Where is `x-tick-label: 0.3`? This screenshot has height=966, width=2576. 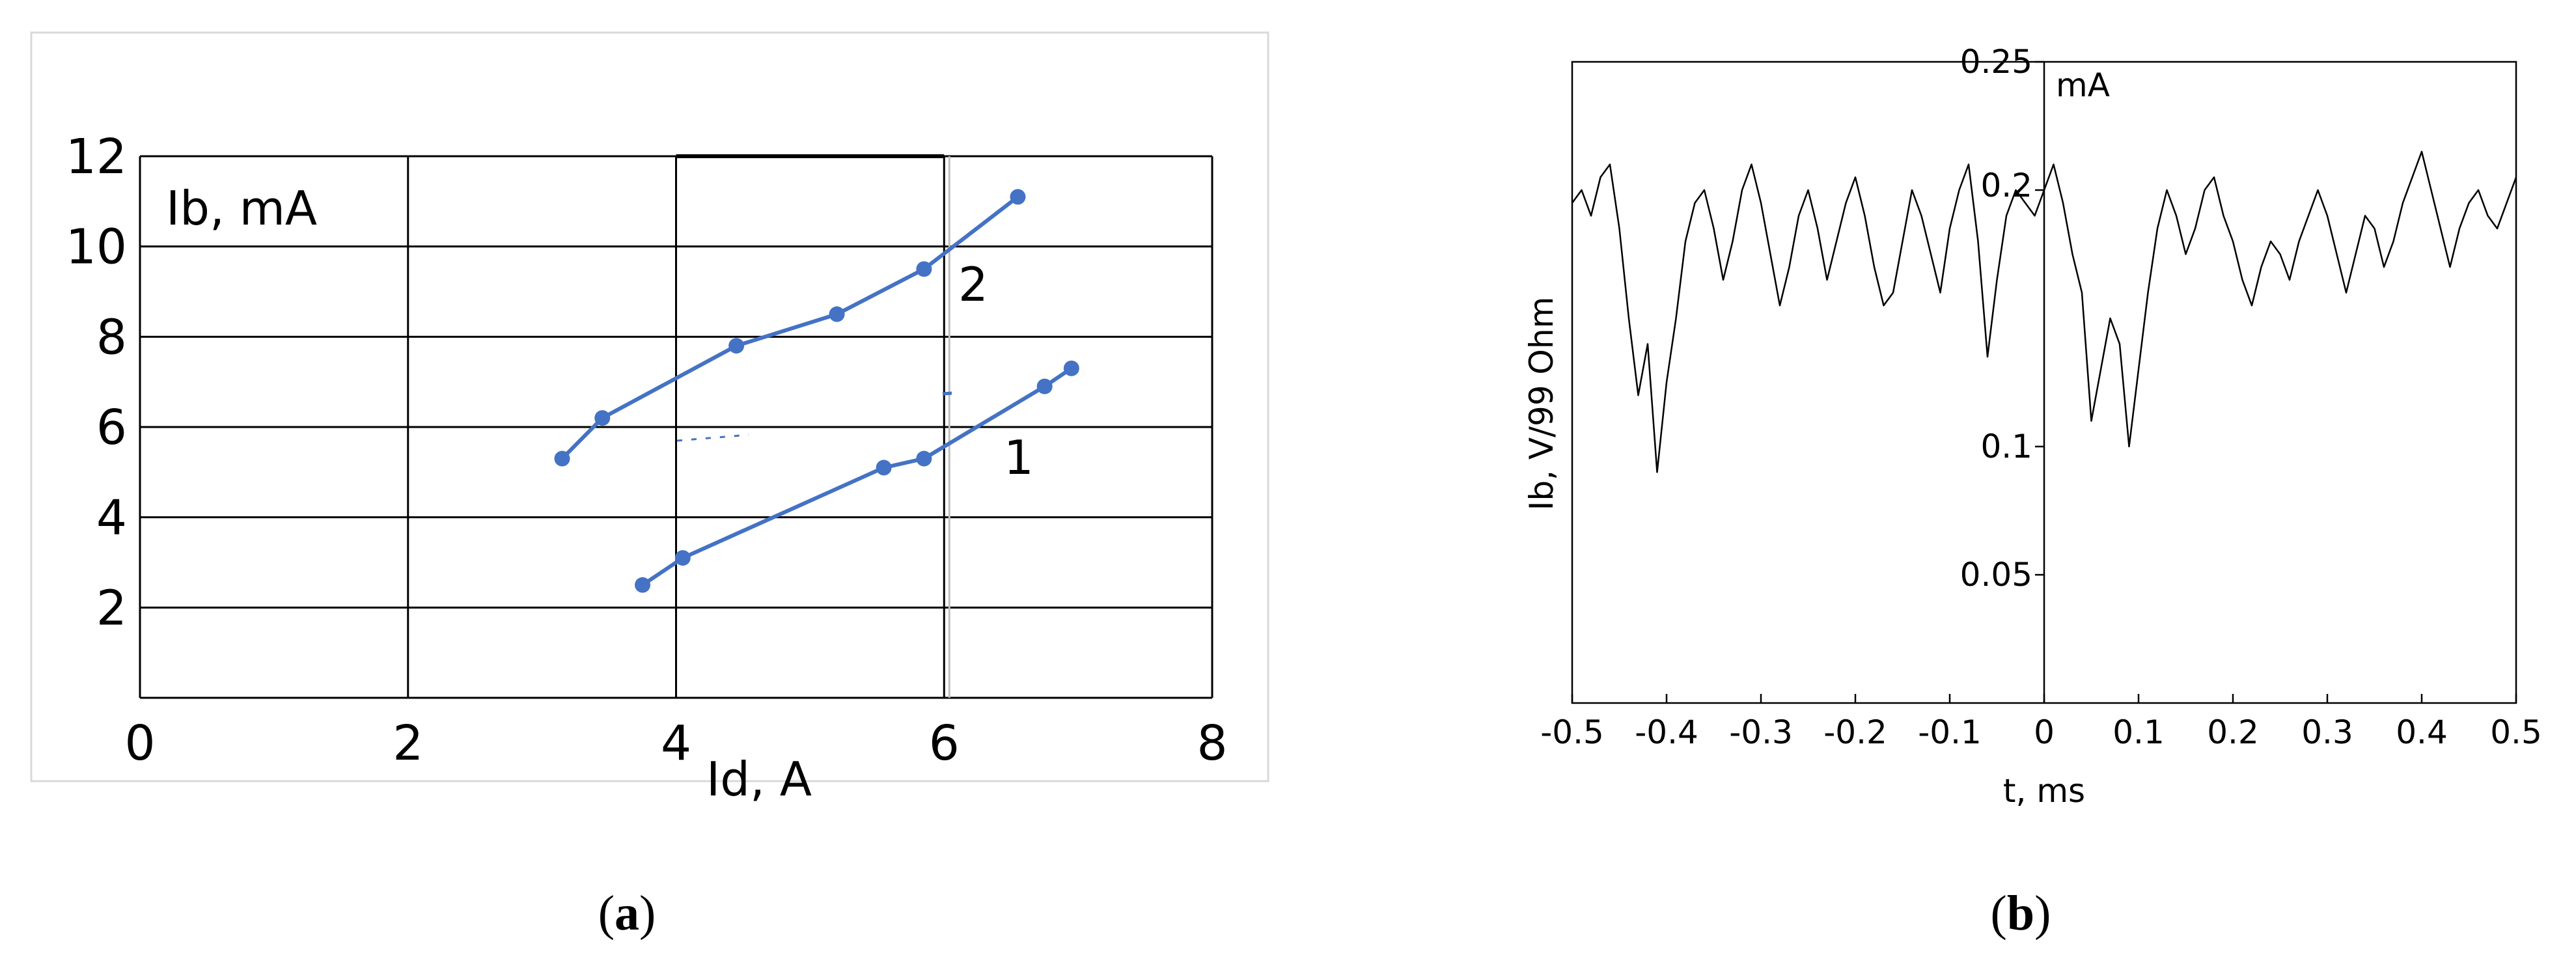 x-tick-label: 0.3 is located at coordinates (2327, 732).